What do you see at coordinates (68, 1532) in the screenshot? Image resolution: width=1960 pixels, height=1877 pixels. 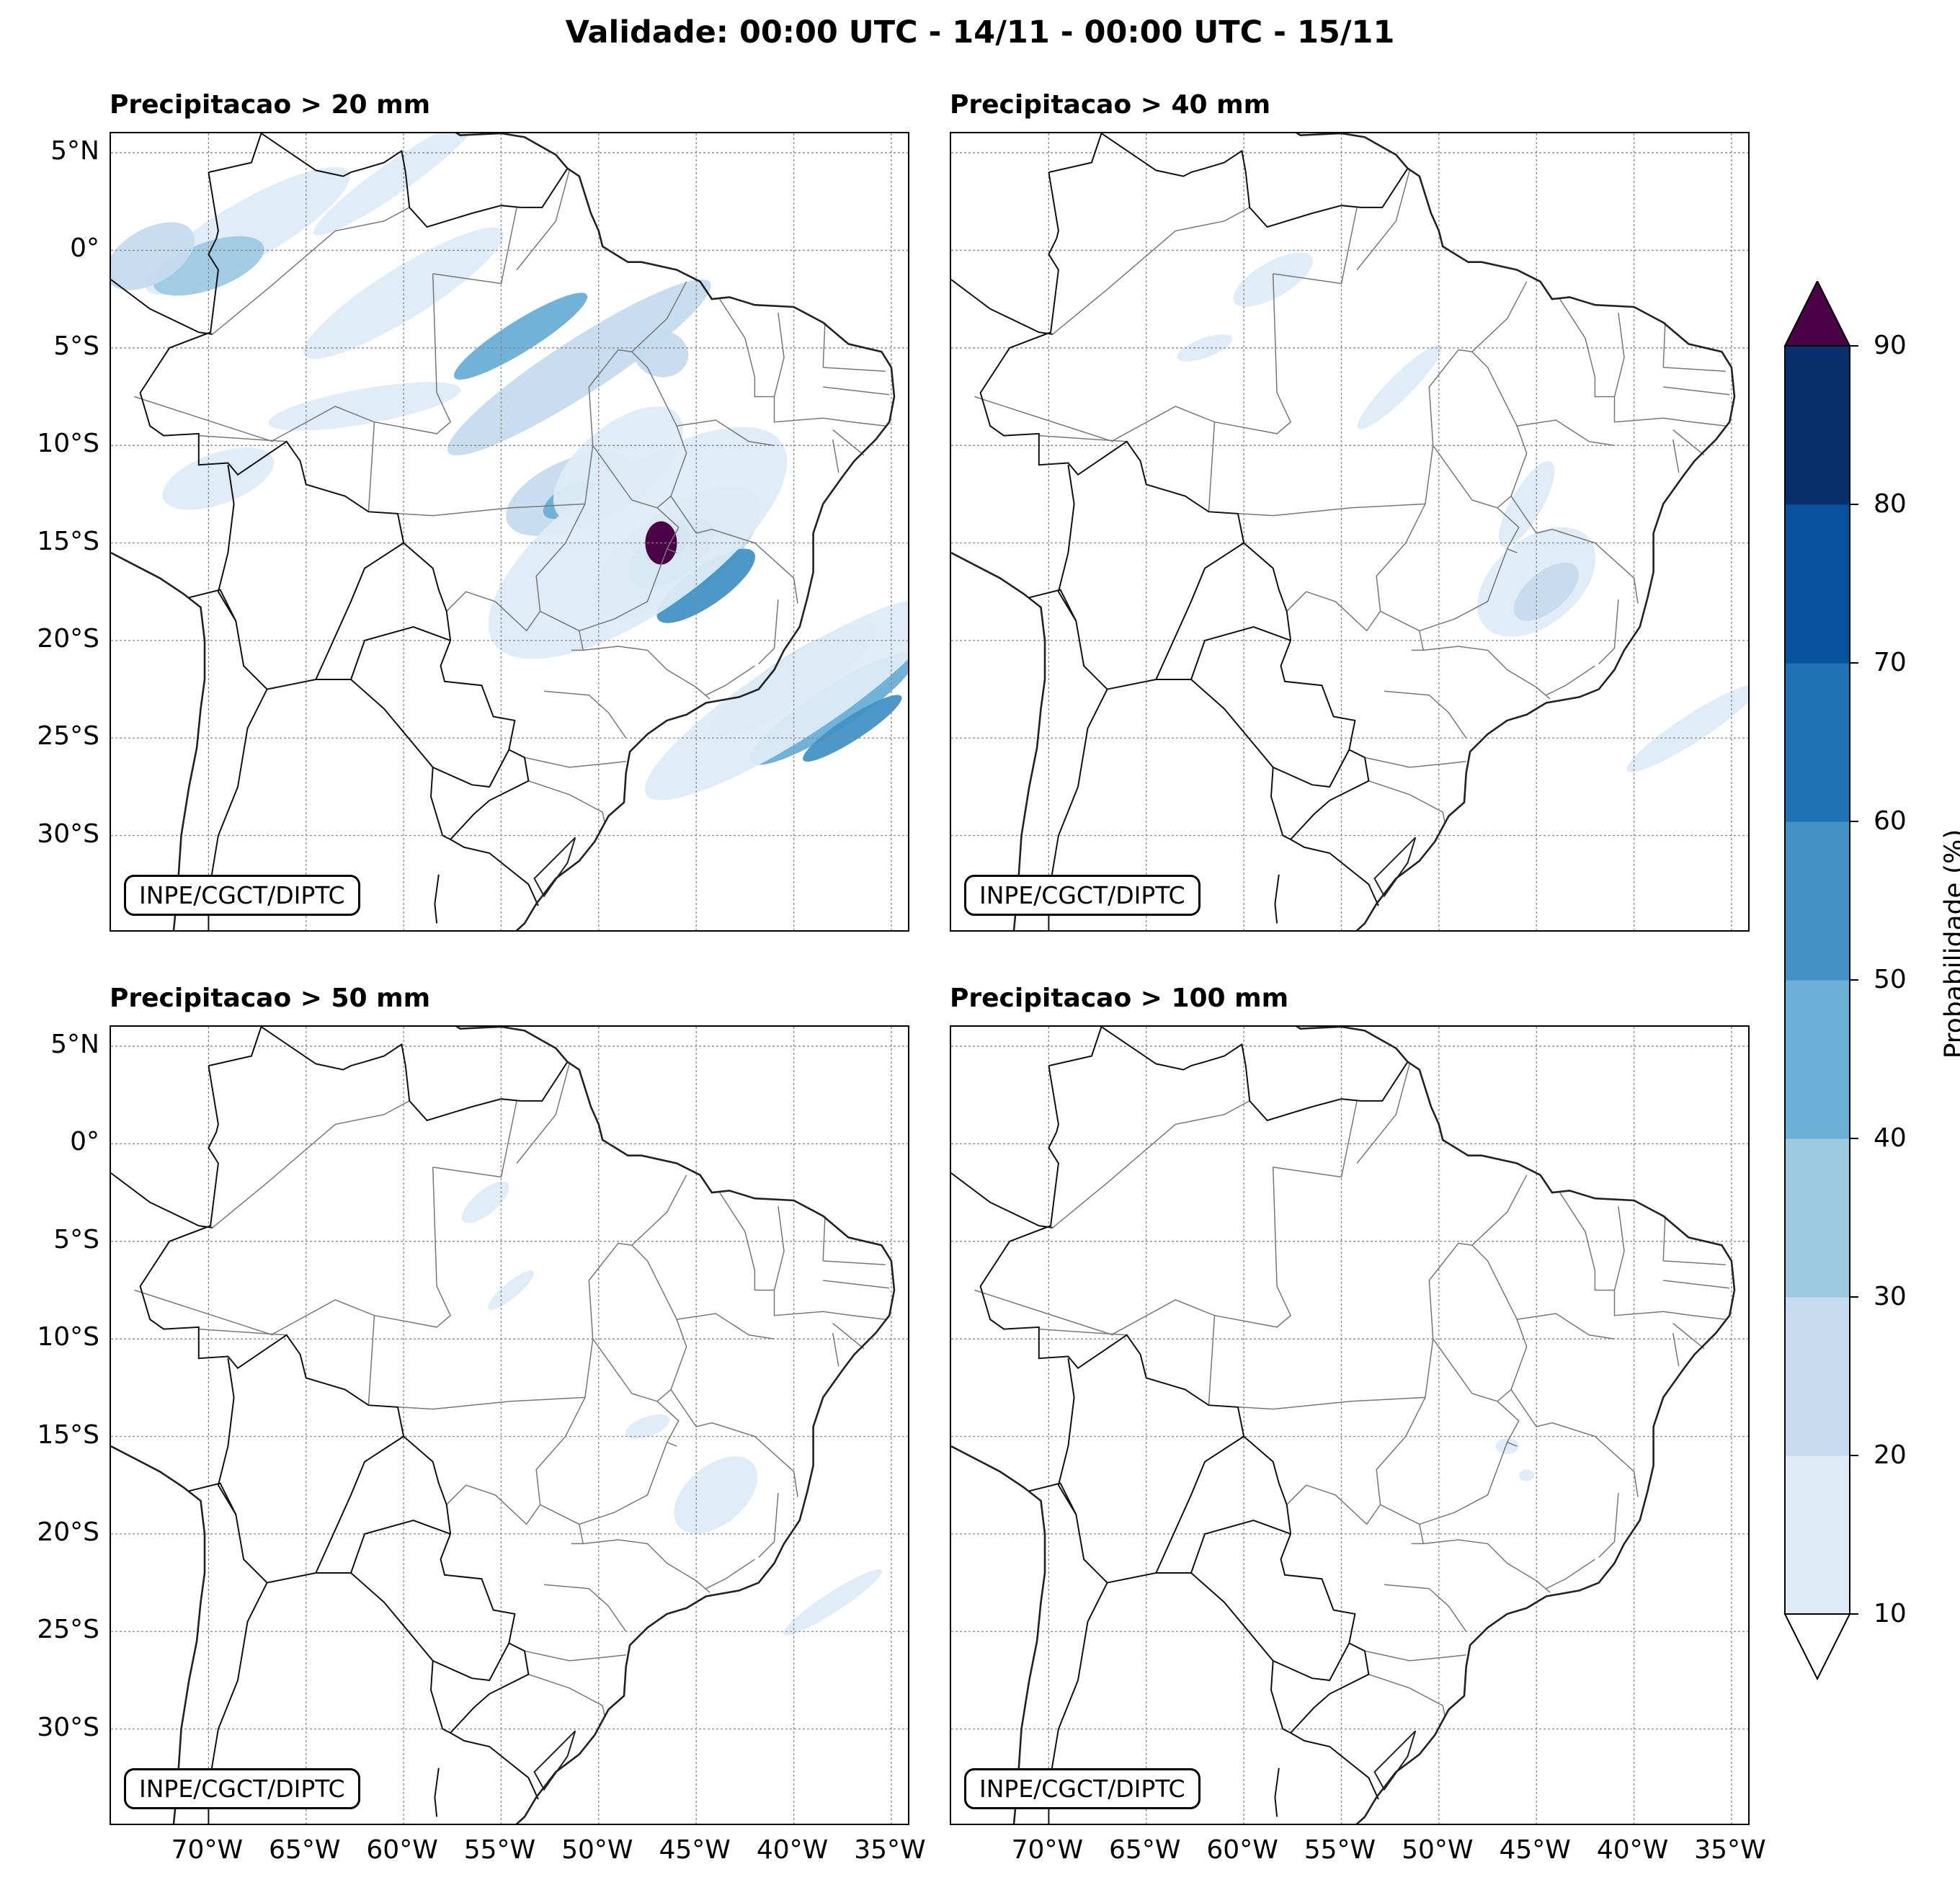 I see `latitude-tick-label: 20°S` at bounding box center [68, 1532].